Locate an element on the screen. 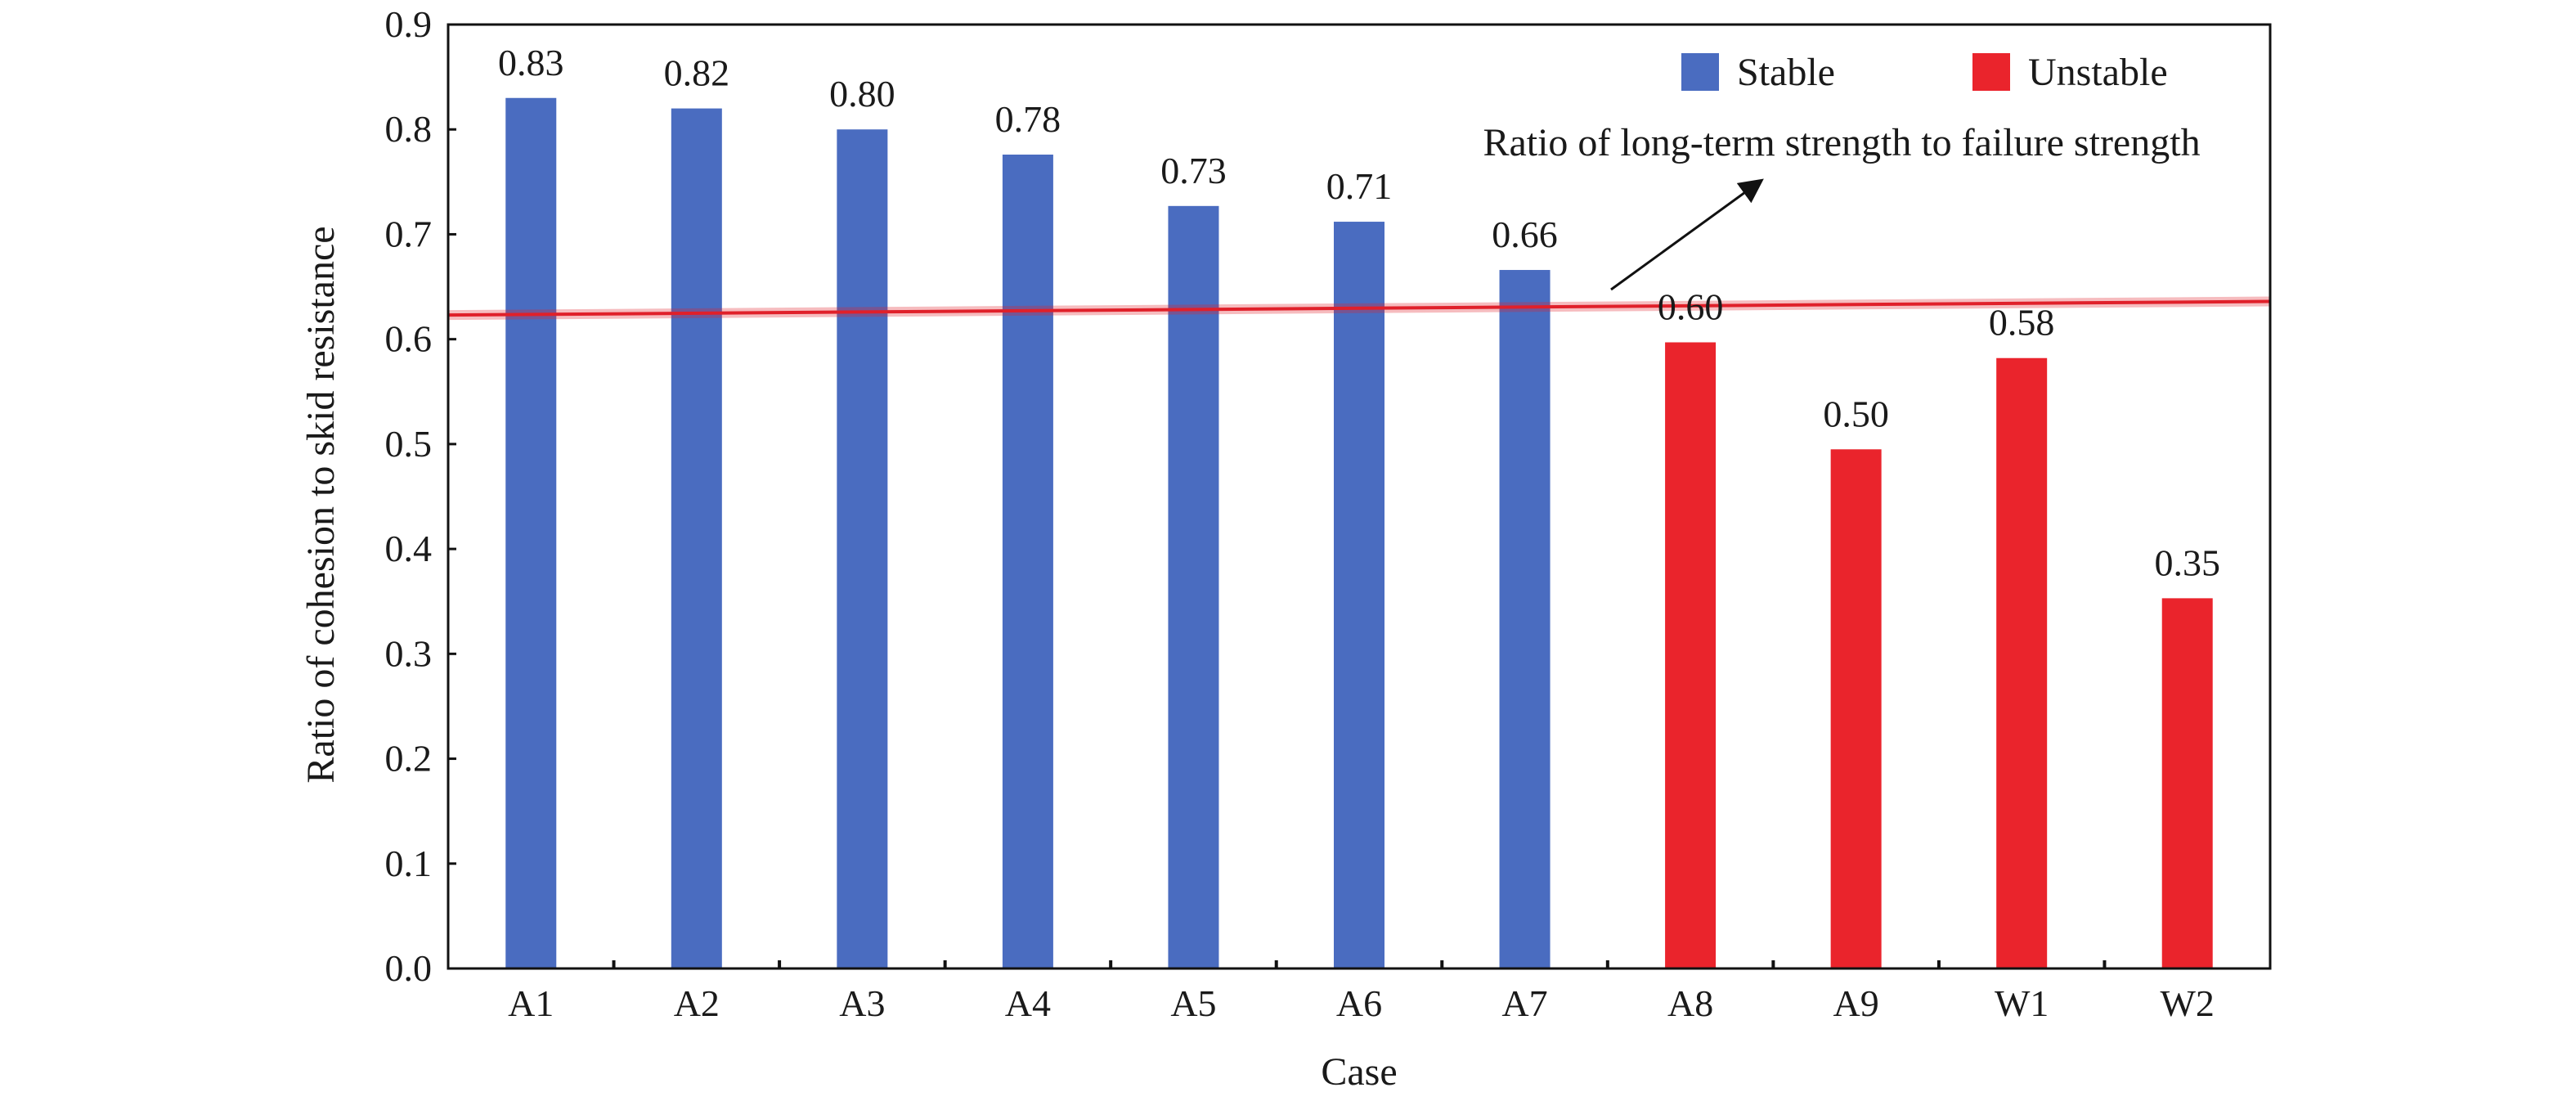  bar-value-label: 0.78 is located at coordinates (1028, 119).